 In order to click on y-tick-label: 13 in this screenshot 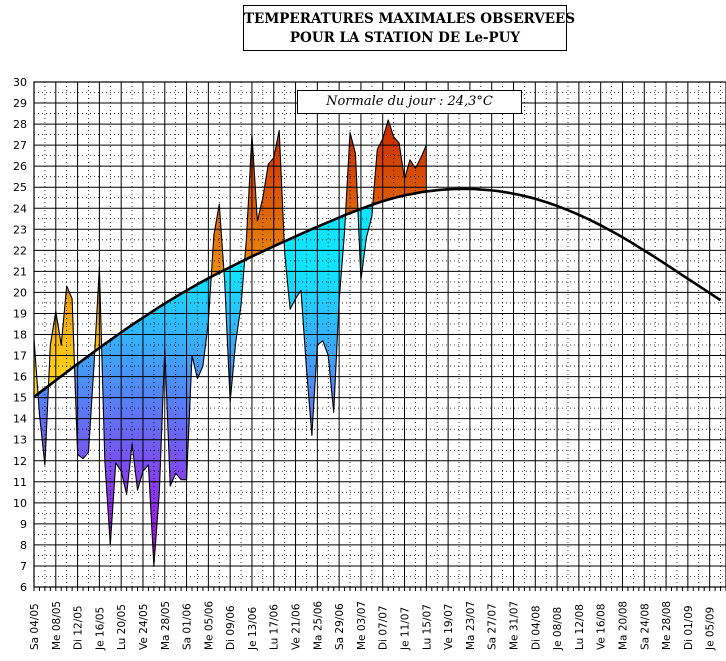, I will do `click(20, 440)`.